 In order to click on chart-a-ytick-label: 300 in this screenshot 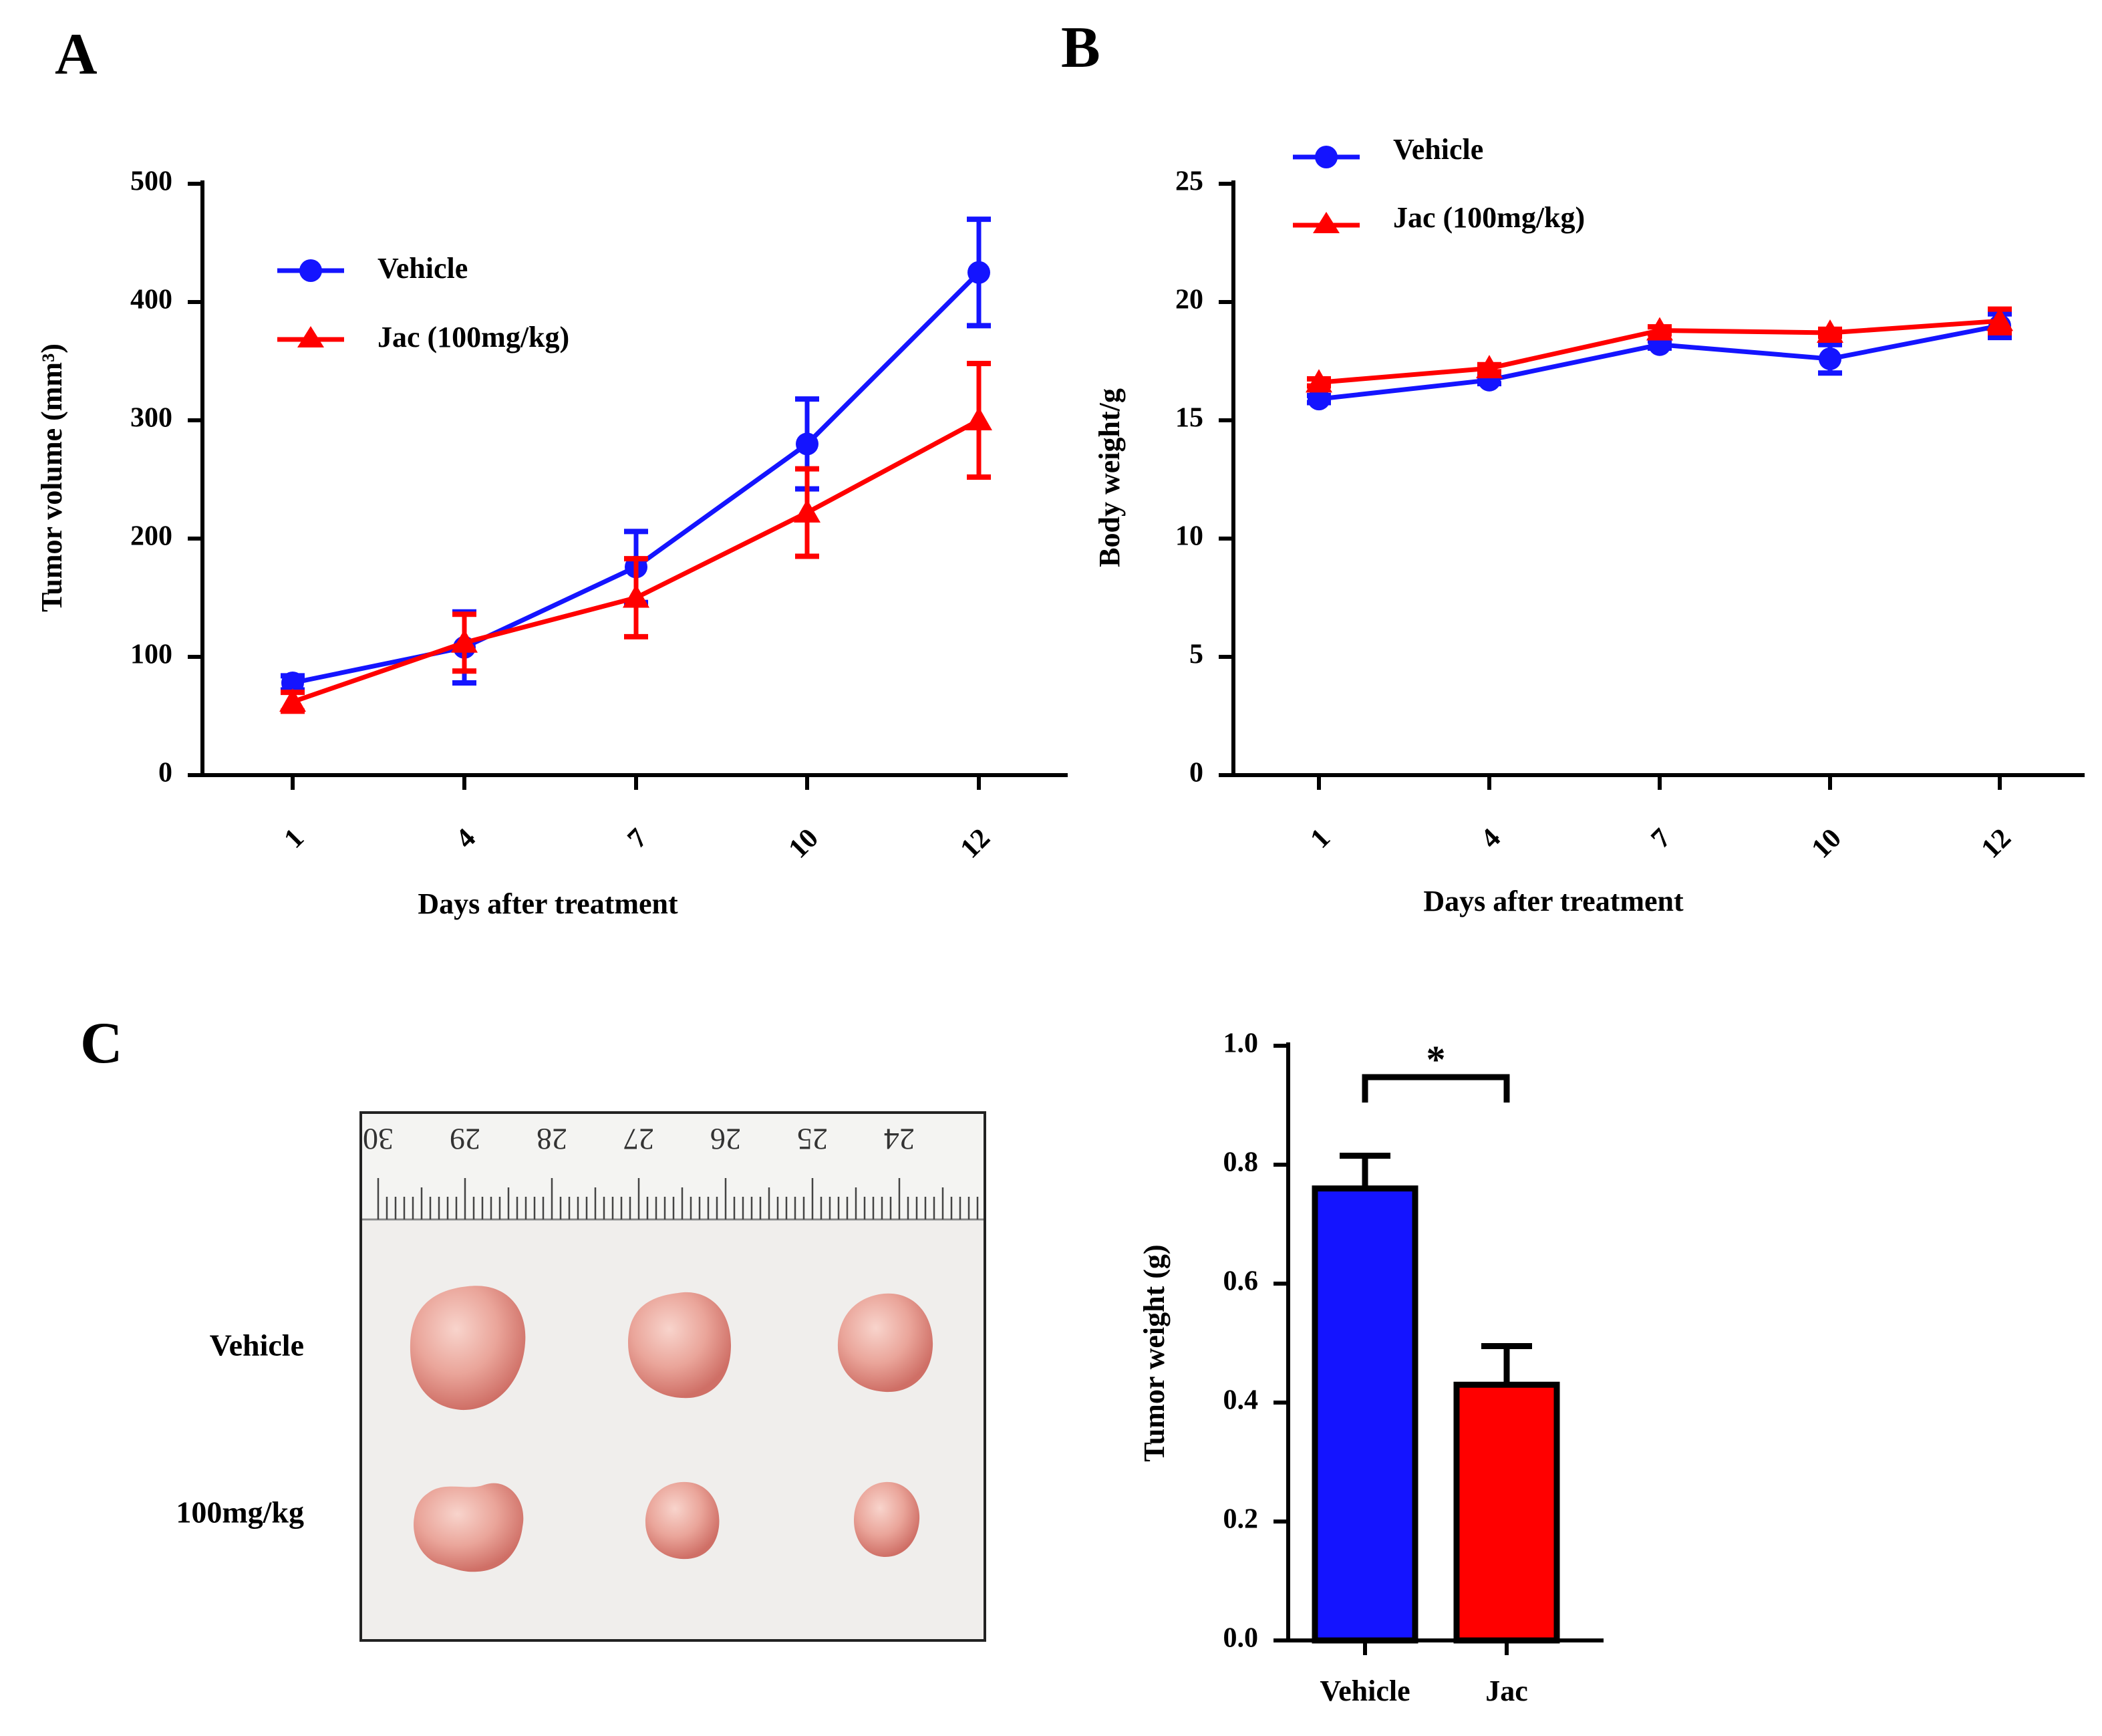, I will do `click(151, 418)`.